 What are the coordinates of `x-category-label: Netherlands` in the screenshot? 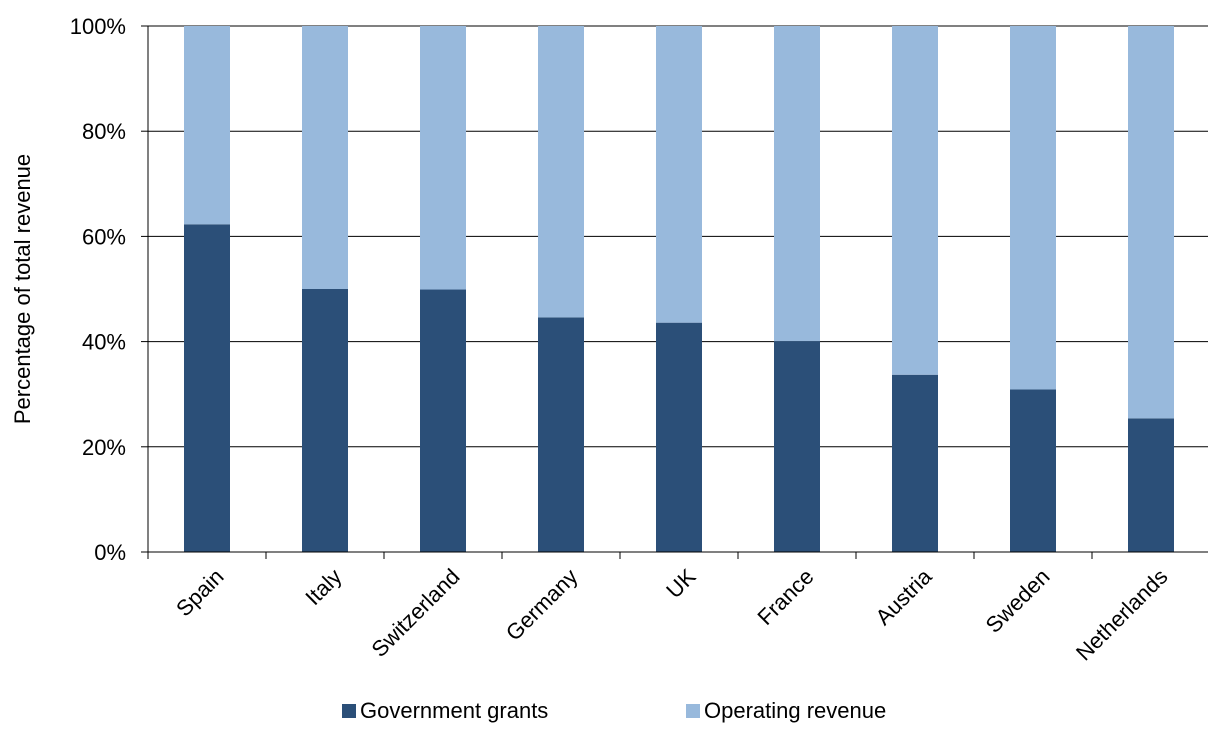 It's located at (1122, 615).